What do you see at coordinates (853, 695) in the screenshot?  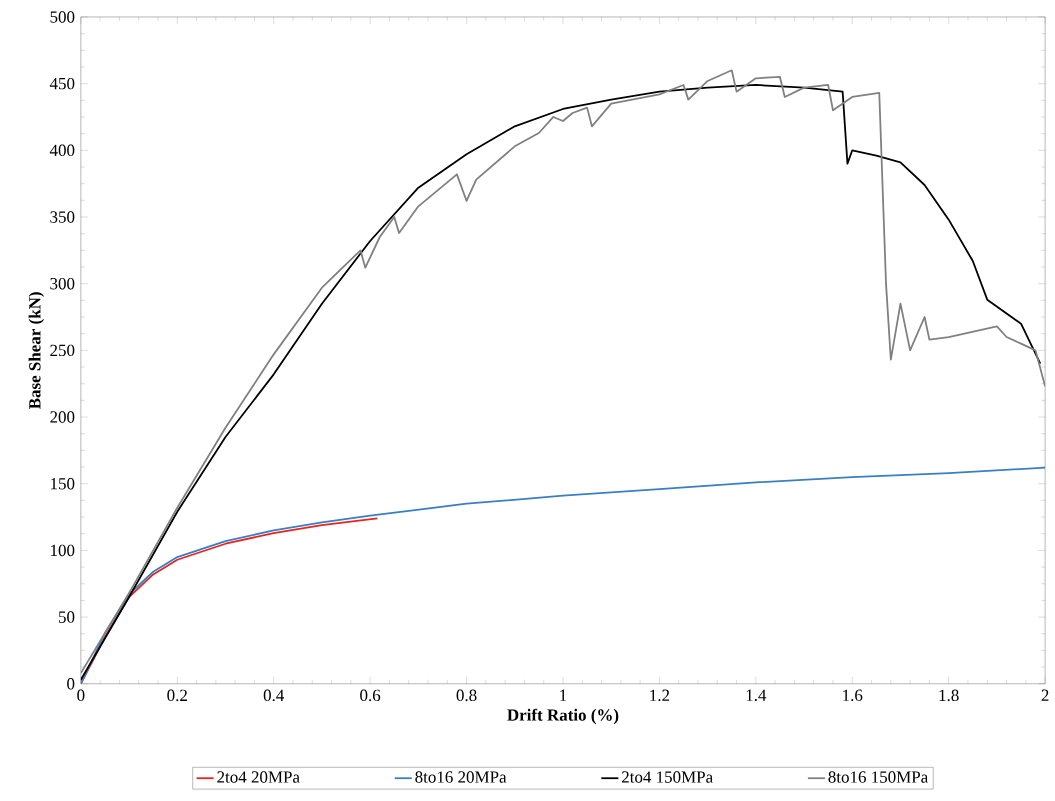 I see `x-tick-label: 1.6` at bounding box center [853, 695].